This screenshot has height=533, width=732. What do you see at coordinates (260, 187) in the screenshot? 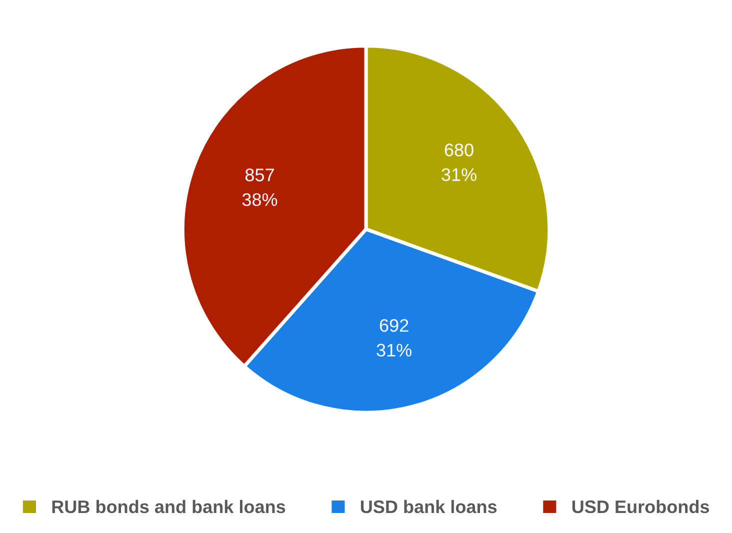
I see `data-label: 857 38%` at bounding box center [260, 187].